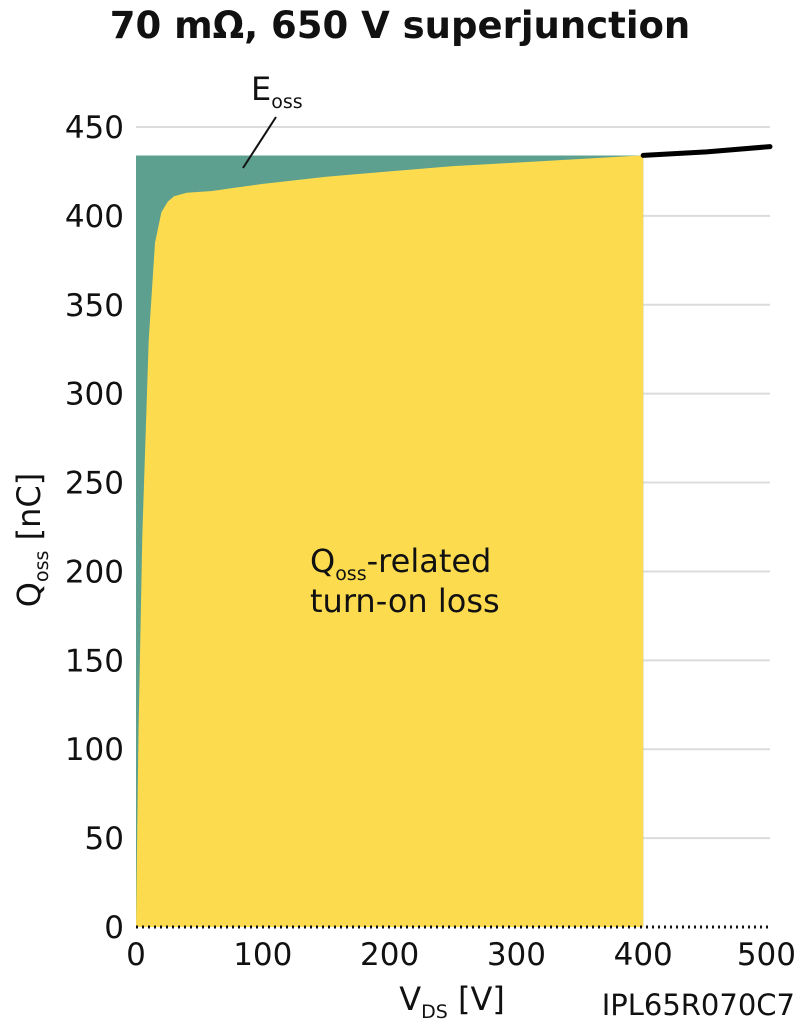 The width and height of the screenshot is (800, 1031). Describe the element at coordinates (405, 581) in the screenshot. I see `qoss-loss-annotation: Qoss-related turn-on loss` at that location.